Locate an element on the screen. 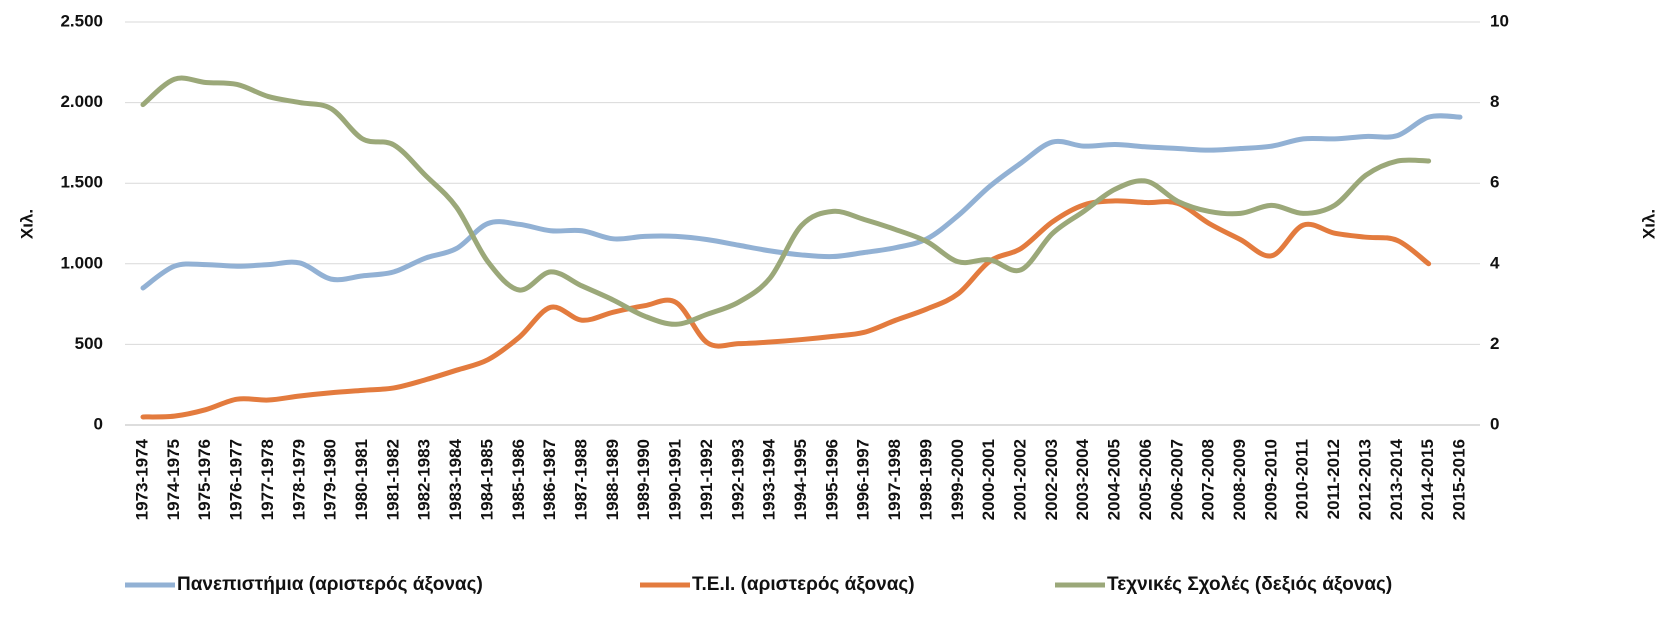 The height and width of the screenshot is (642, 1671). x-tick-label: 2006-2007 is located at coordinates (1176, 479).